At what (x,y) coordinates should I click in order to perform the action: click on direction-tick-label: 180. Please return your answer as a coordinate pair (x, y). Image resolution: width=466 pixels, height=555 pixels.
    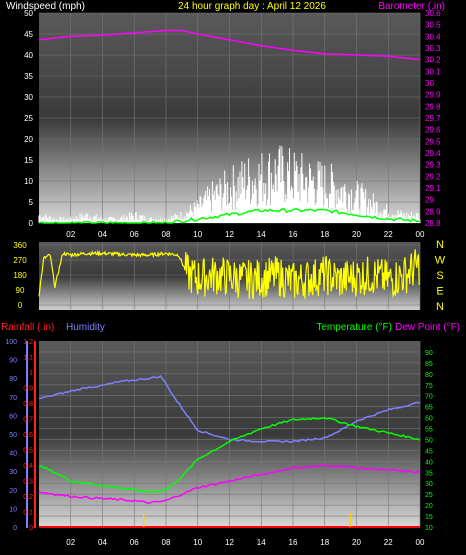
    Looking at the image, I should click on (20, 275).